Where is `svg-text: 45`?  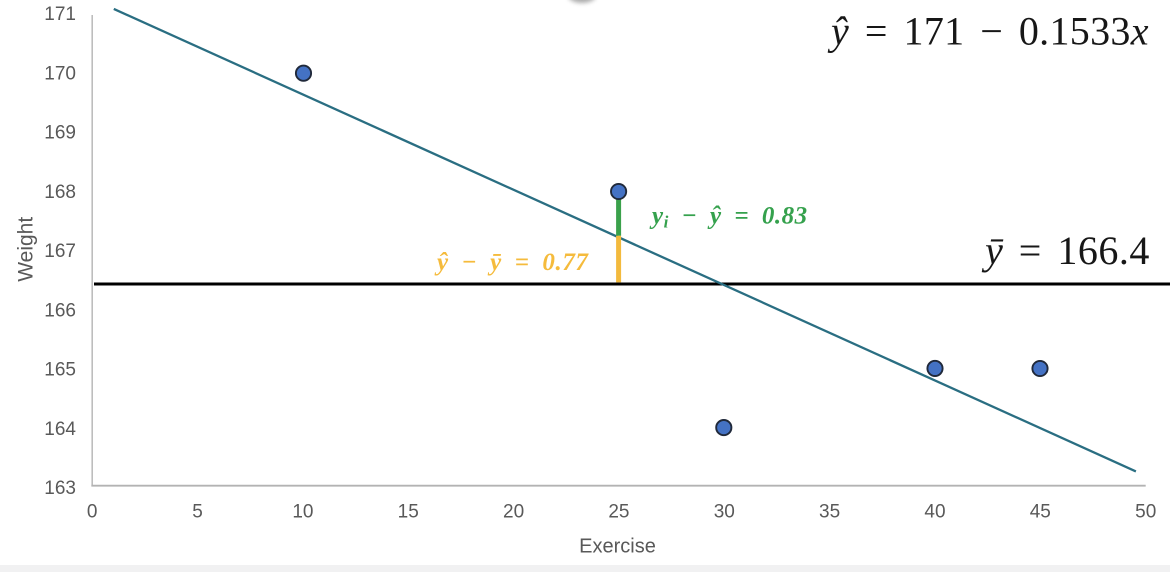 svg-text: 45 is located at coordinates (1040, 512).